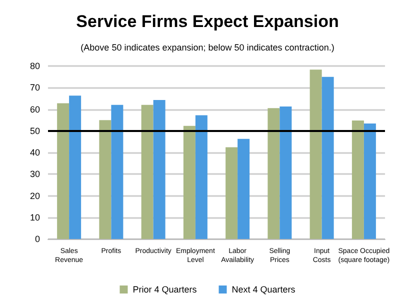 This screenshot has width=415, height=303. Describe the element at coordinates (207, 47) in the screenshot. I see `chart-subtitle: (Above 50 indicates expansion; below 50 indicates contraction.)` at that location.